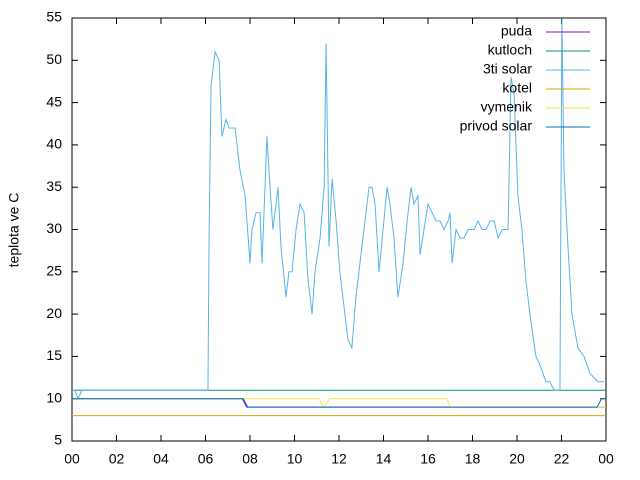 The height and width of the screenshot is (480, 640). What do you see at coordinates (54, 101) in the screenshot?
I see `y-tick-label: 45` at bounding box center [54, 101].